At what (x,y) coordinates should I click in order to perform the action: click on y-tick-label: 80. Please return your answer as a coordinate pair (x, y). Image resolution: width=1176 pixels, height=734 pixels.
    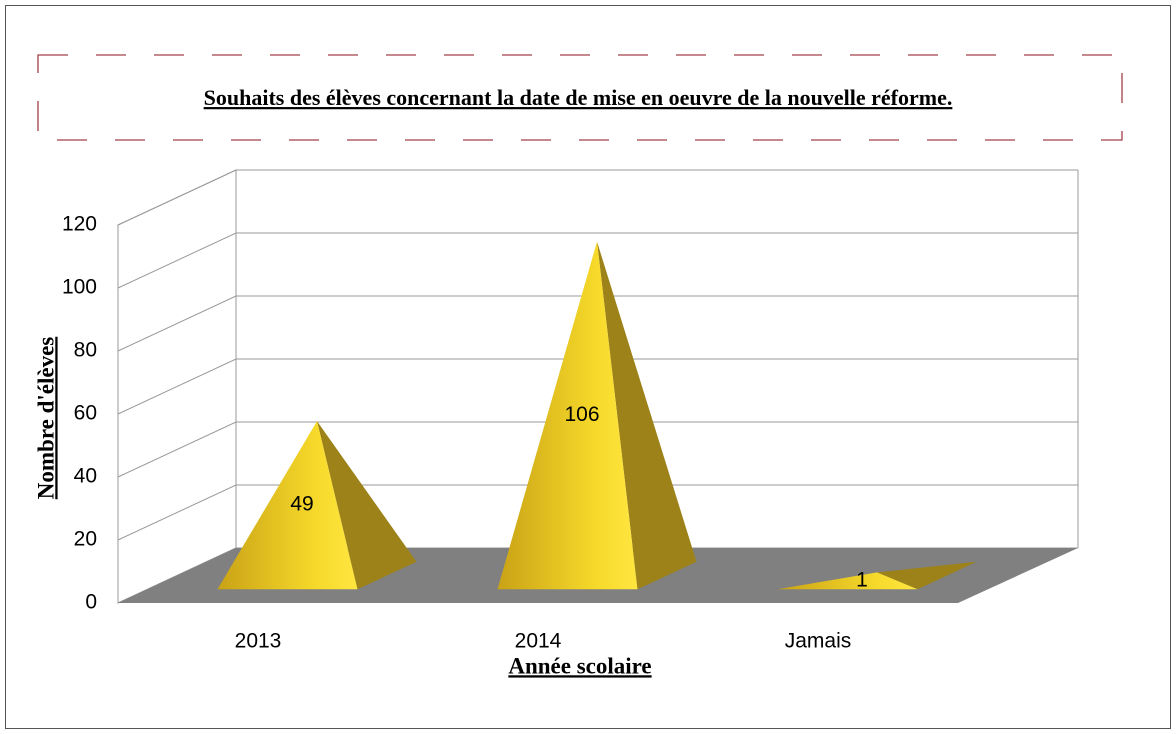
    Looking at the image, I should click on (85, 350).